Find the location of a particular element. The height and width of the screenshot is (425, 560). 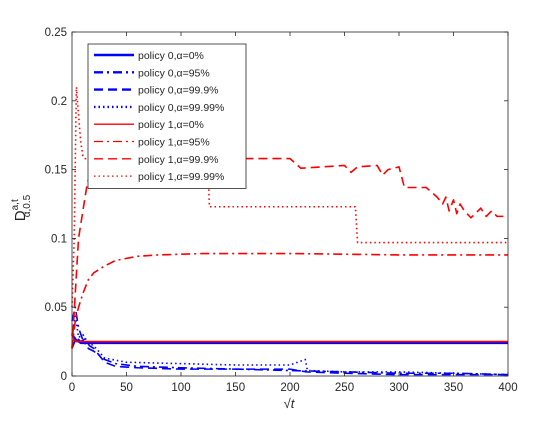

x-tick-label: 400 is located at coordinates (507, 388).